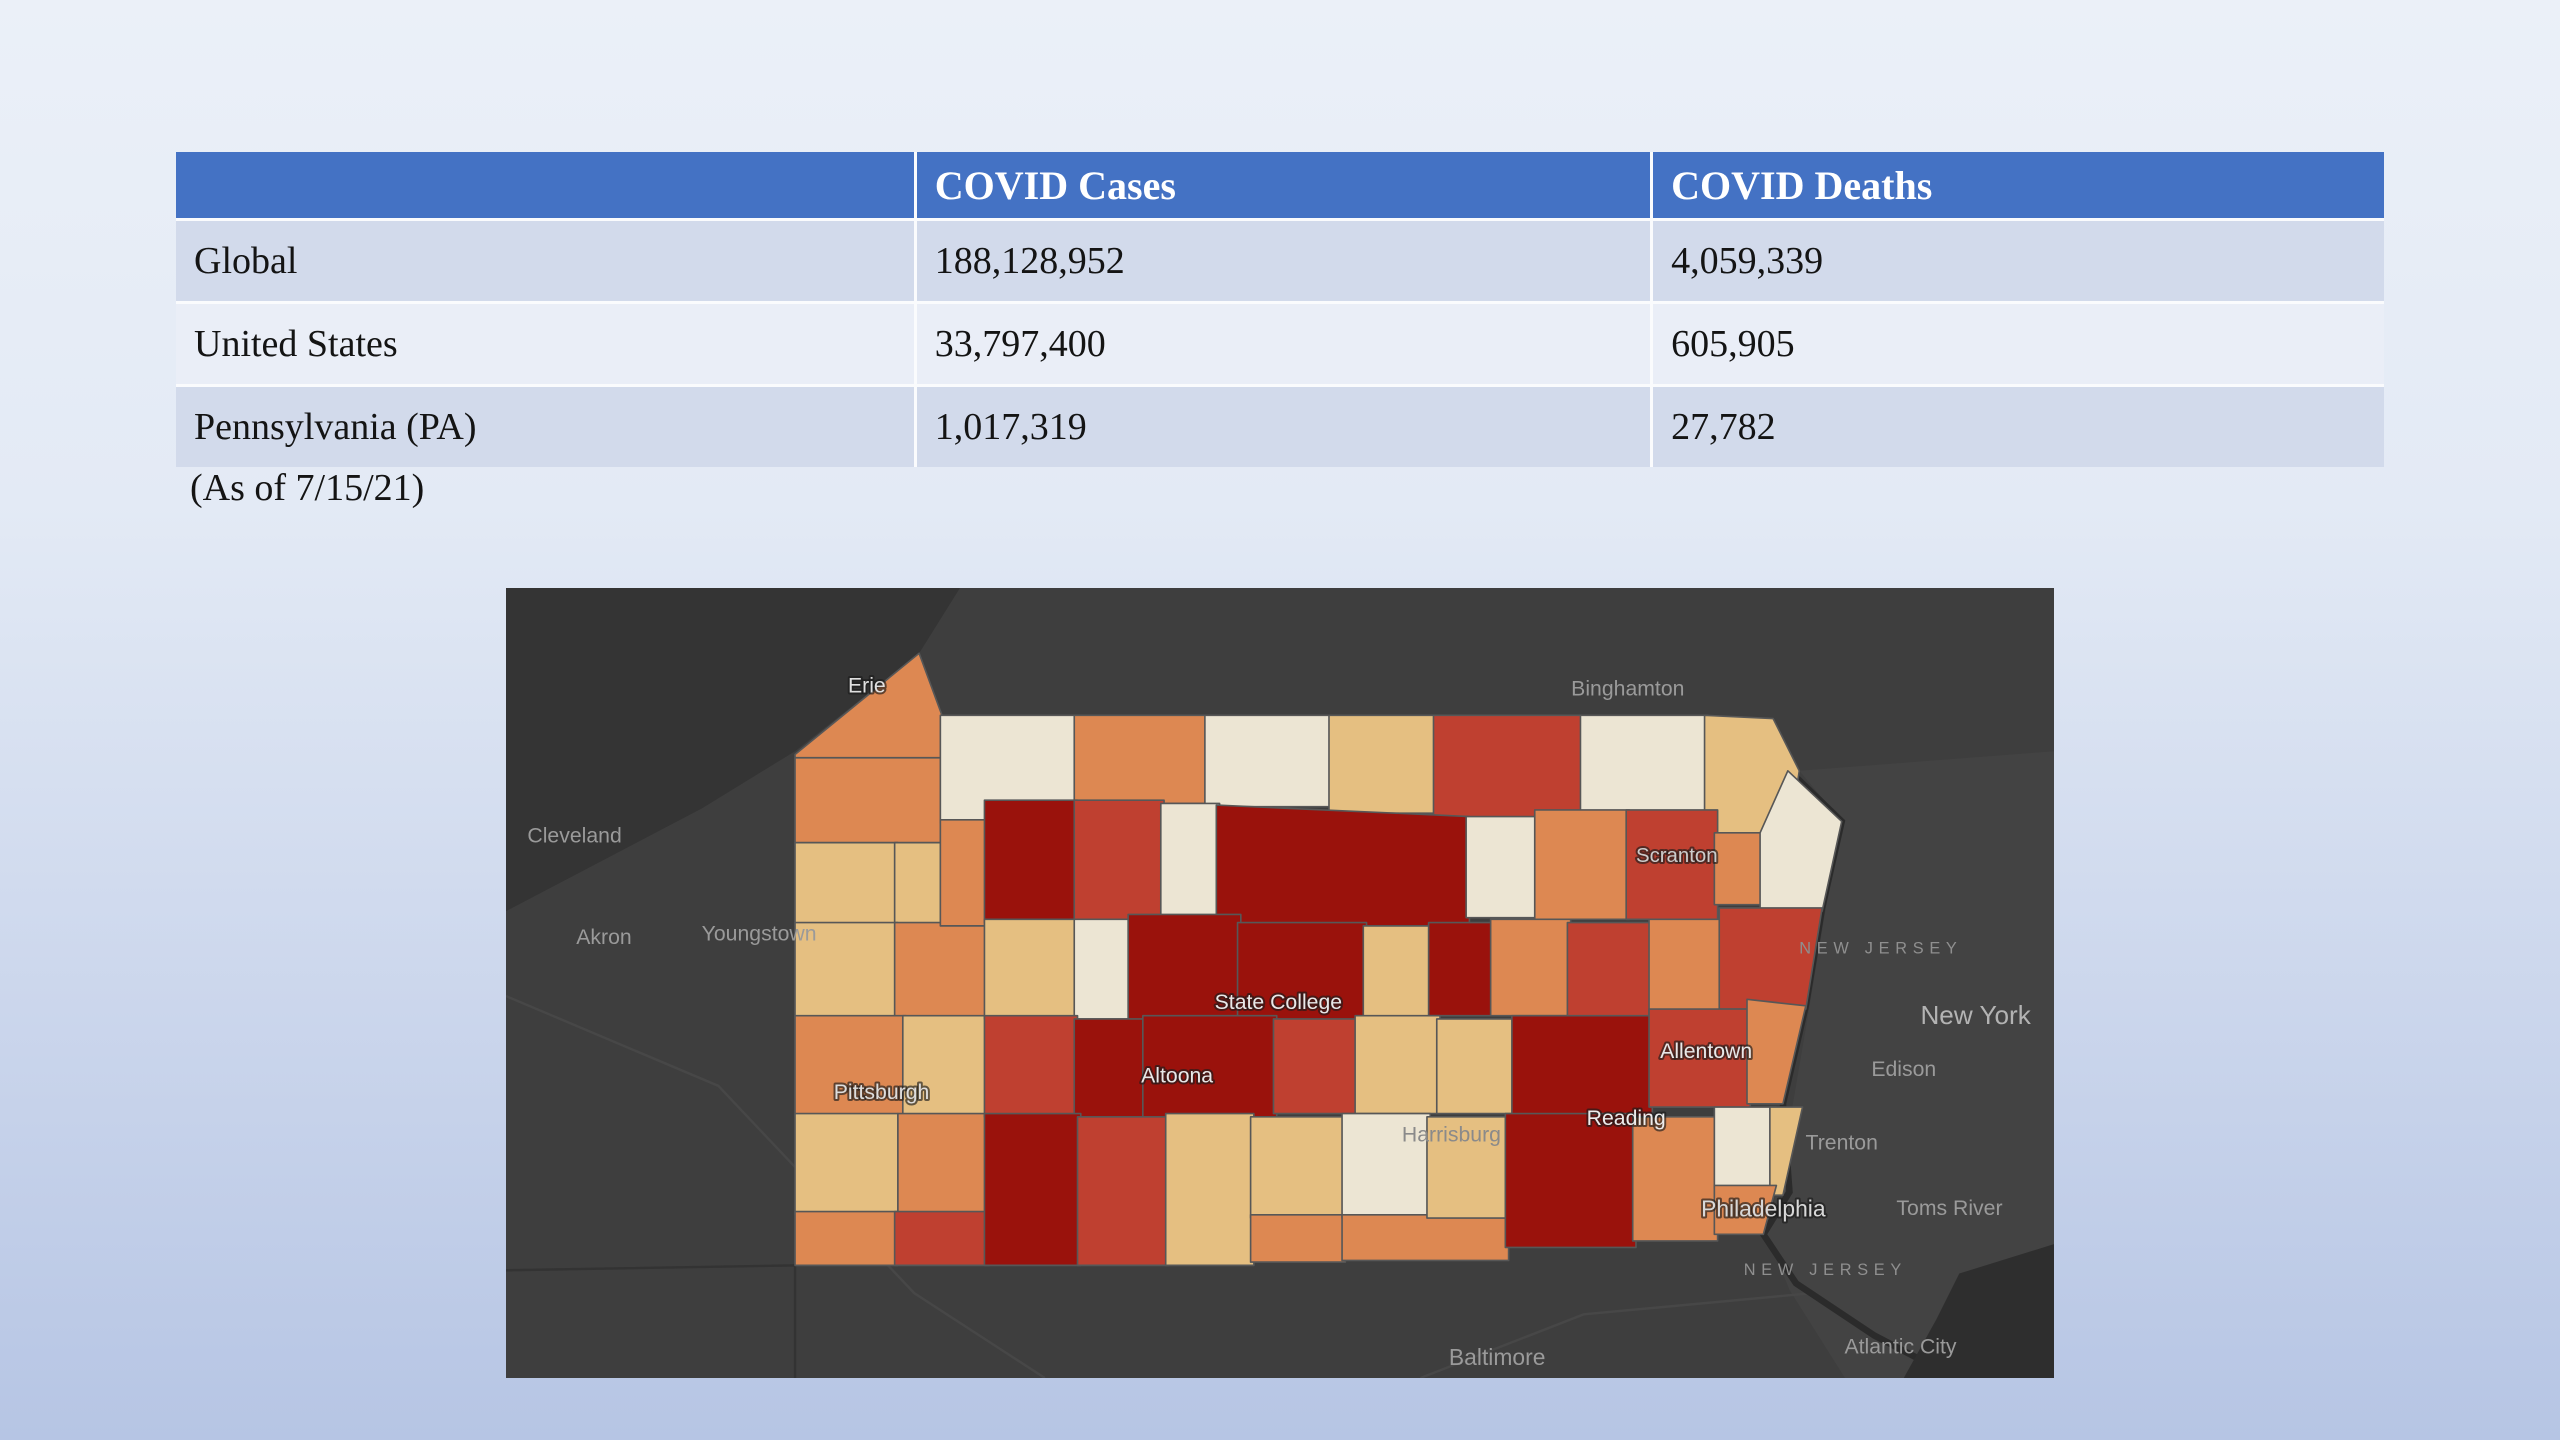 This screenshot has width=2560, height=1440. What do you see at coordinates (1497, 1357) in the screenshot?
I see `map-label-baltimore: Baltimore` at bounding box center [1497, 1357].